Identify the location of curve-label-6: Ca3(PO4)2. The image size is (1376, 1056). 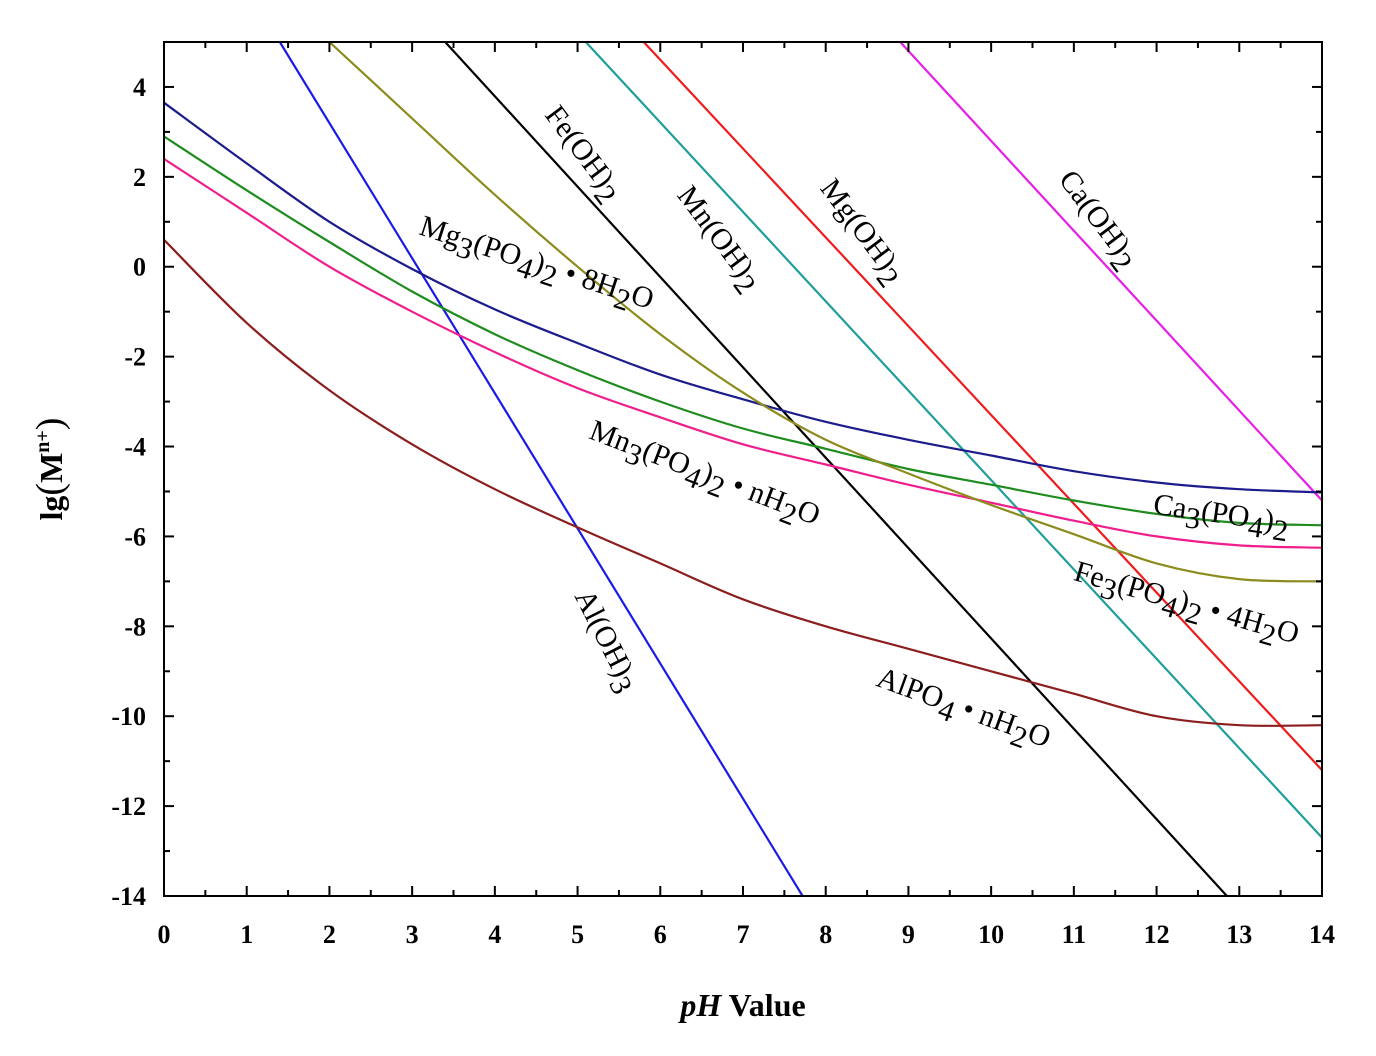
(1220, 518).